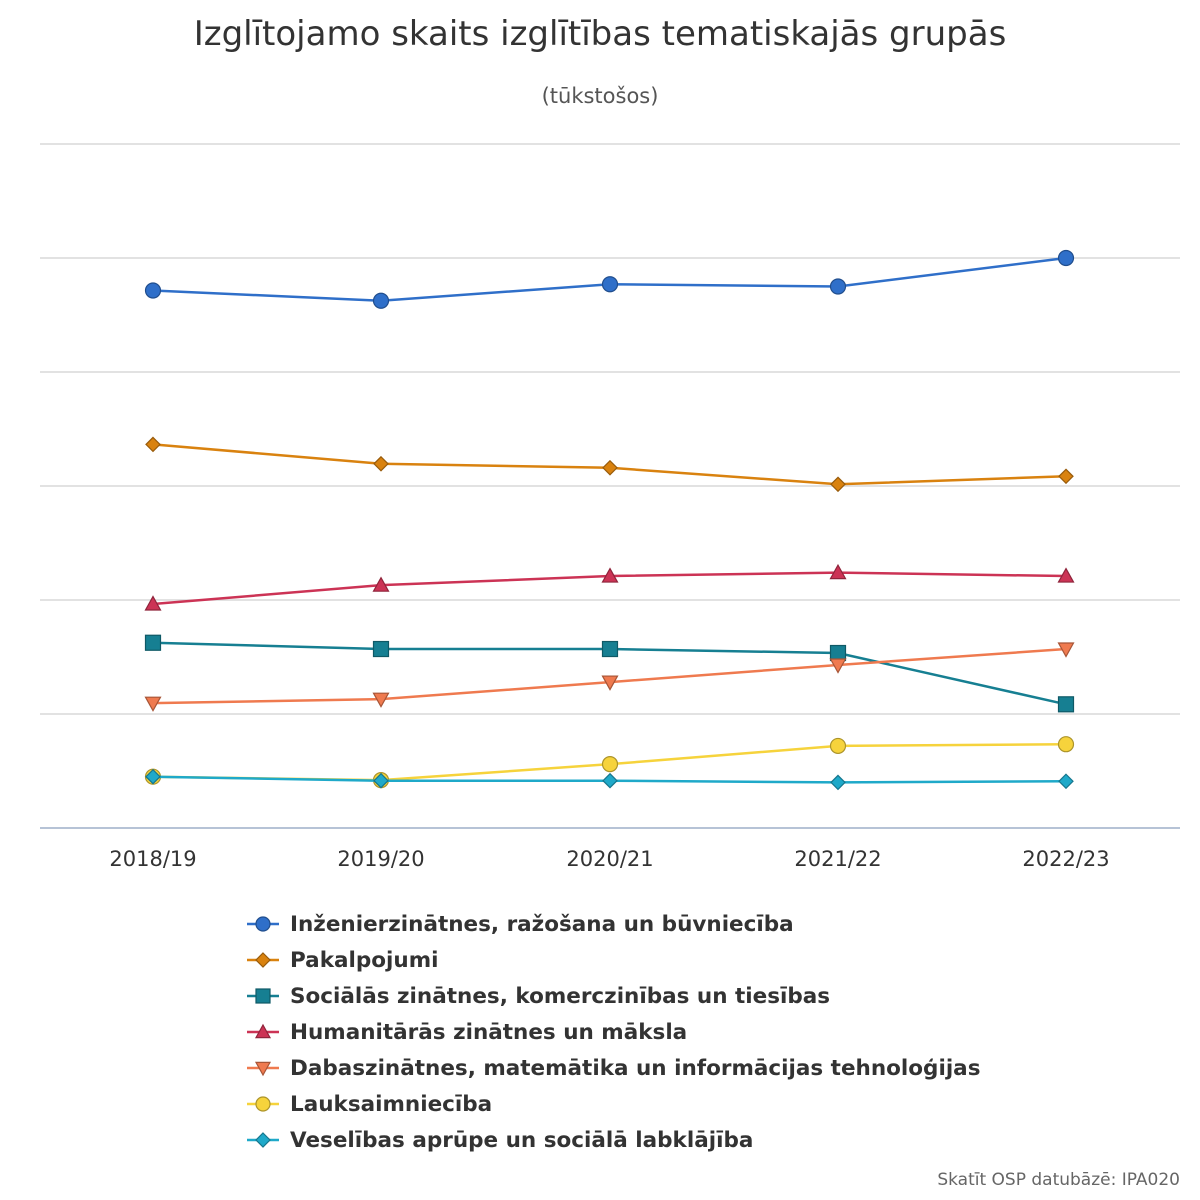  I want to click on source-link: Skatīt OSP datubāzē: IPA020, so click(1058, 1180).